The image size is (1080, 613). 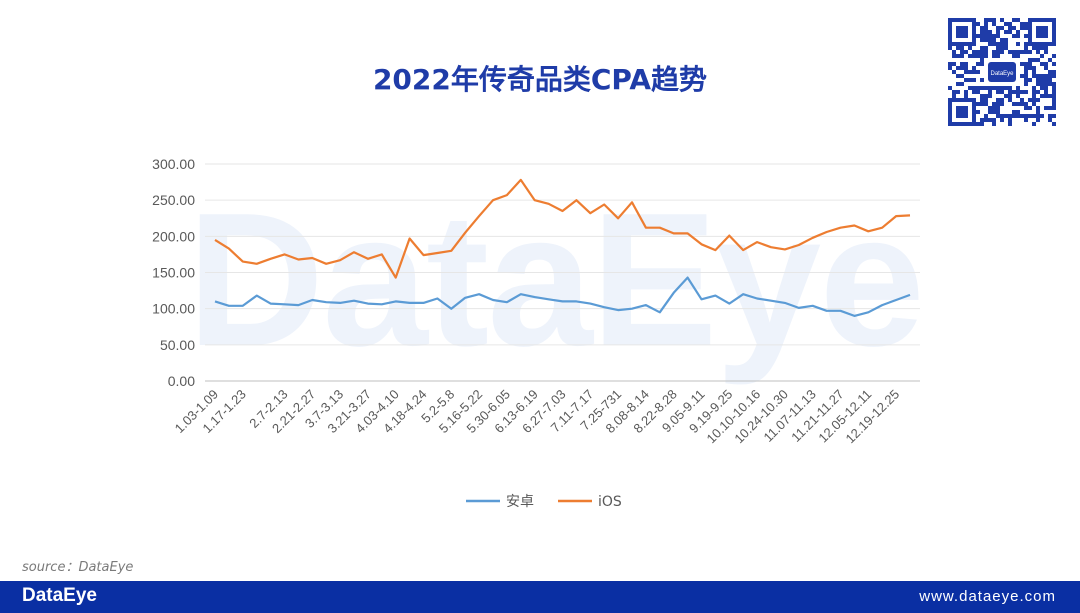 What do you see at coordinates (173, 309) in the screenshot?
I see `y-tick-label: 100.00` at bounding box center [173, 309].